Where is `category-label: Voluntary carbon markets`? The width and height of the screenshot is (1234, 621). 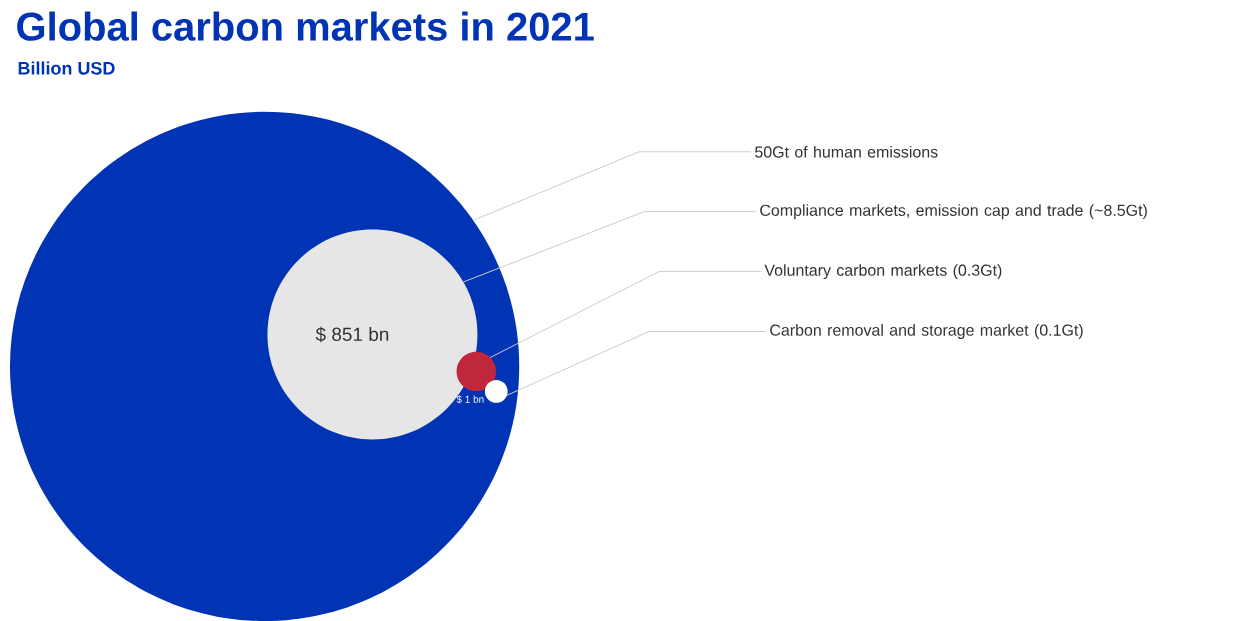 category-label: Voluntary carbon markets is located at coordinates (855, 272).